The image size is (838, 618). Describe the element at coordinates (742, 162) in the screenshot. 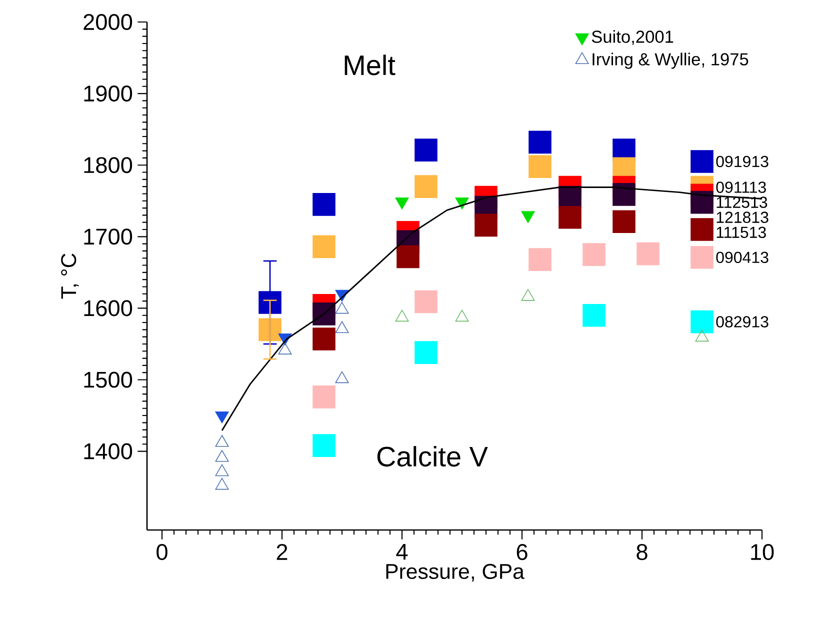

I see `series-label: 091913` at that location.